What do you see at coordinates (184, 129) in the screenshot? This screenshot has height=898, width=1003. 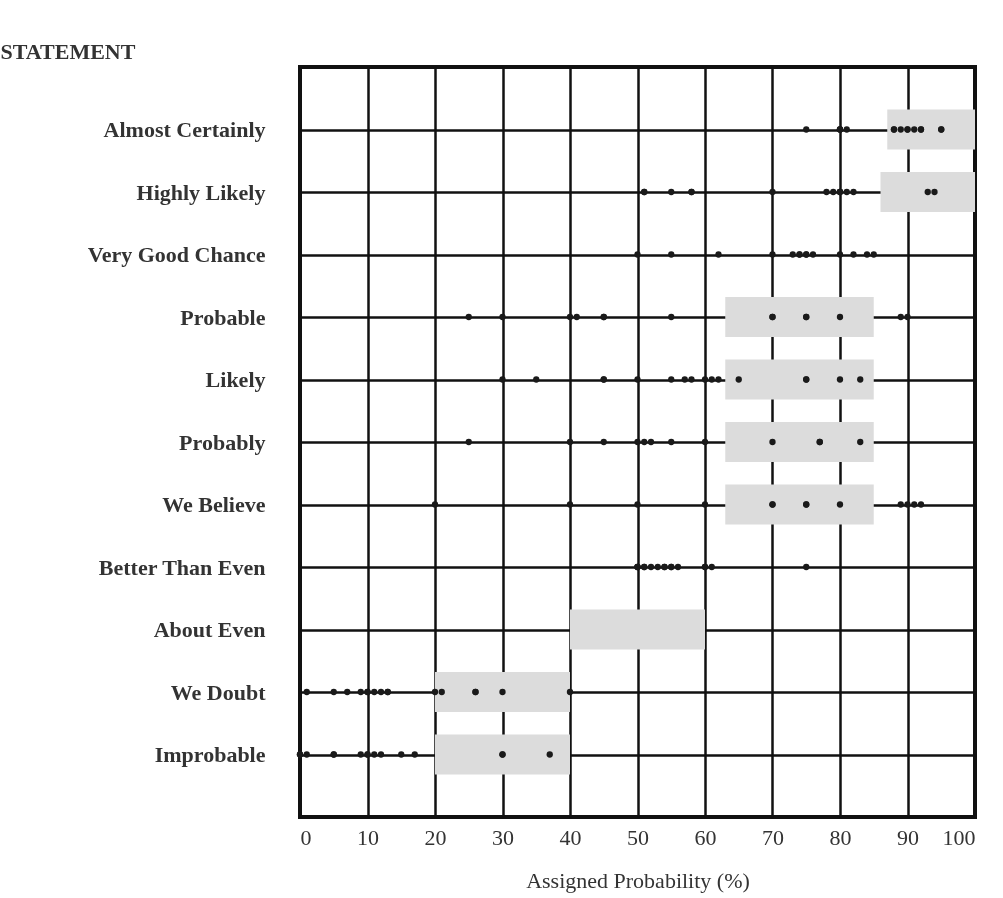 I see `y-tick-label: Almost Certainly` at bounding box center [184, 129].